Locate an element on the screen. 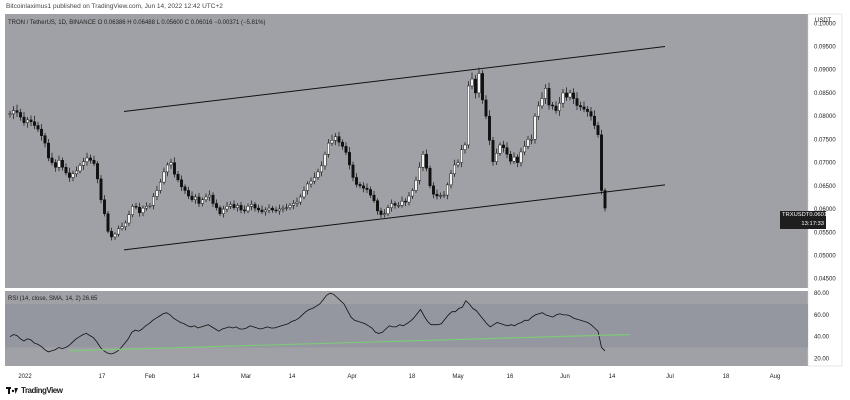 This screenshot has height=400, width=850. rsi-tick-label: 60.00 is located at coordinates (822, 316).